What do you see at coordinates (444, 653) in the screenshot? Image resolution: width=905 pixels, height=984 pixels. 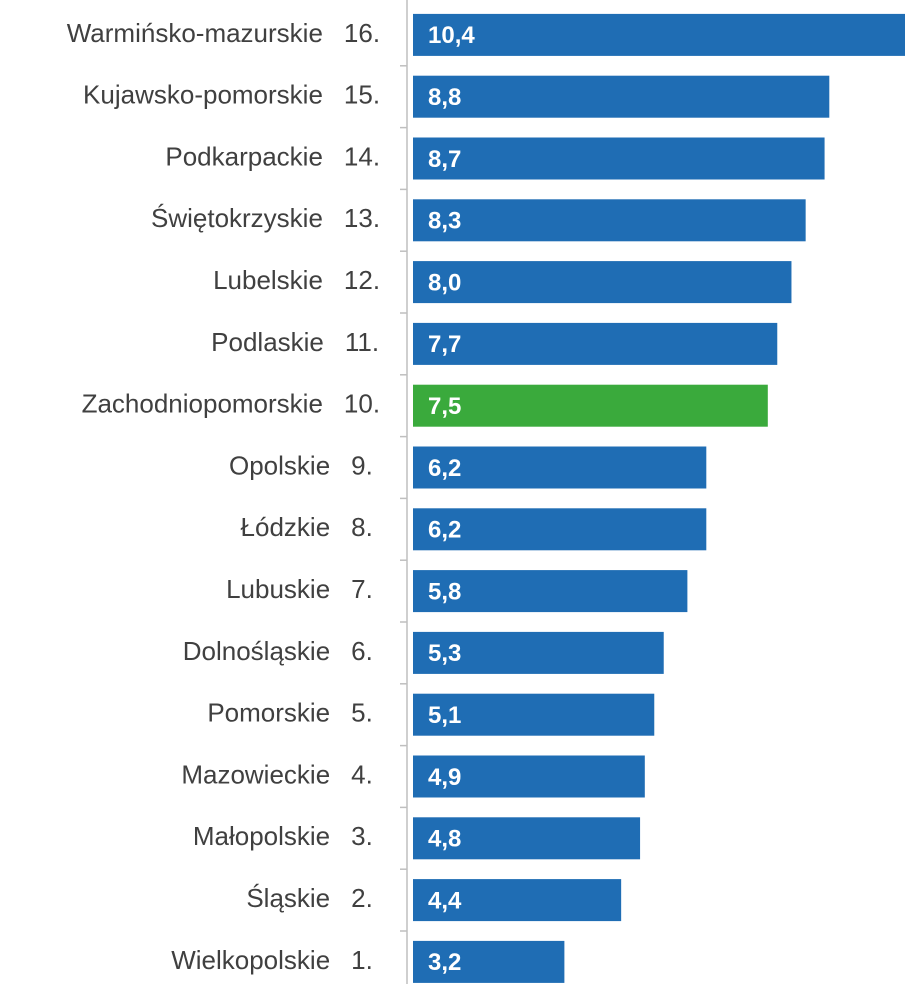 I see `data-label: 5,3` at bounding box center [444, 653].